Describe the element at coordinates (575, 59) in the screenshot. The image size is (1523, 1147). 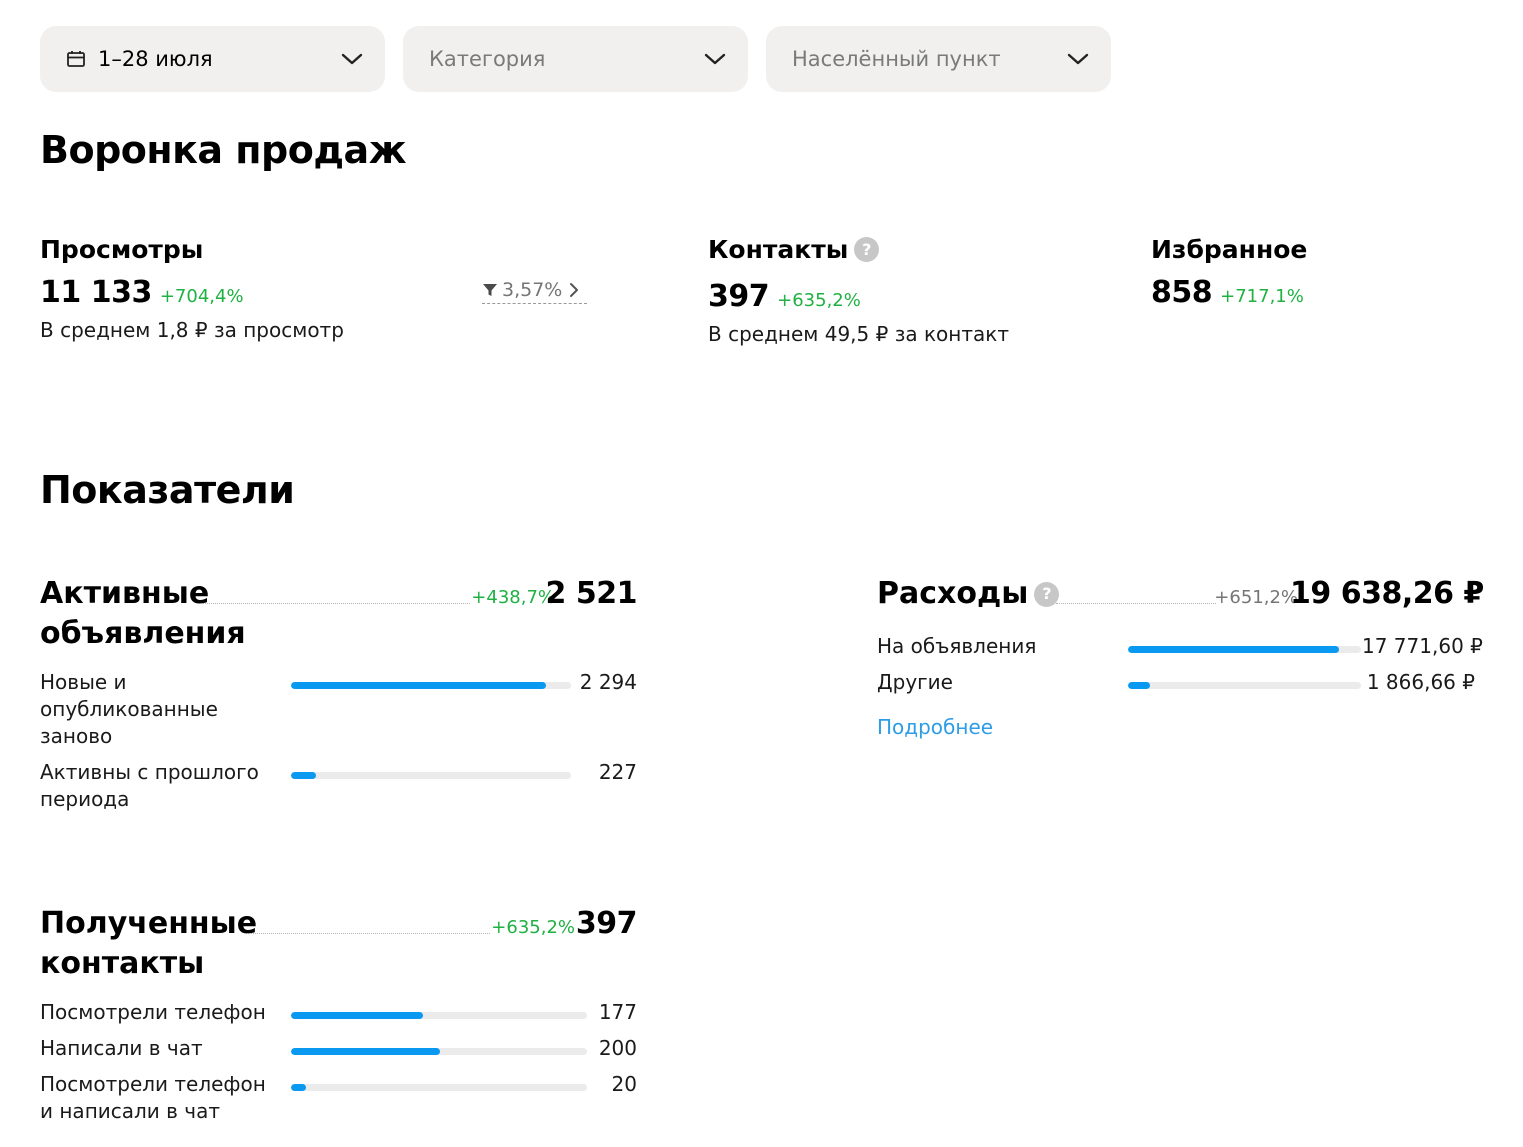
I see `category-filter: Категория` at that location.